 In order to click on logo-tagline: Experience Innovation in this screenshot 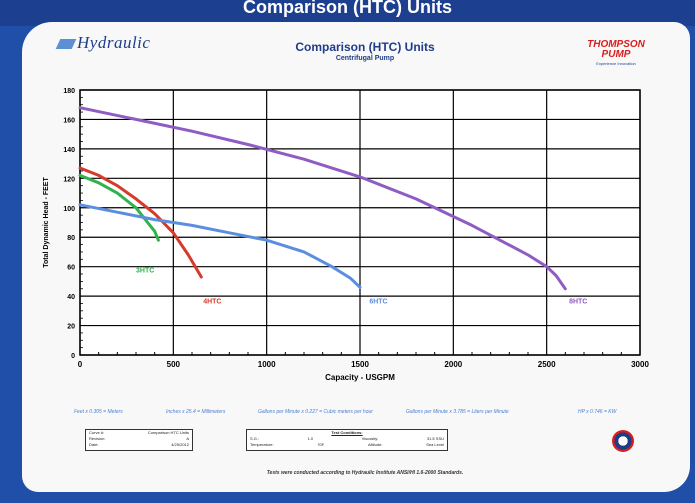, I will do `click(616, 63)`.